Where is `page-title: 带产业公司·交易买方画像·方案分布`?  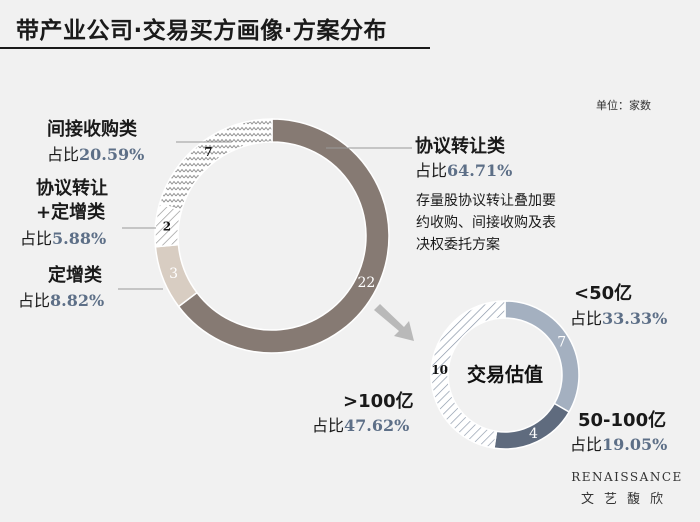 page-title: 带产业公司·交易买方画像·方案分布 is located at coordinates (201, 31).